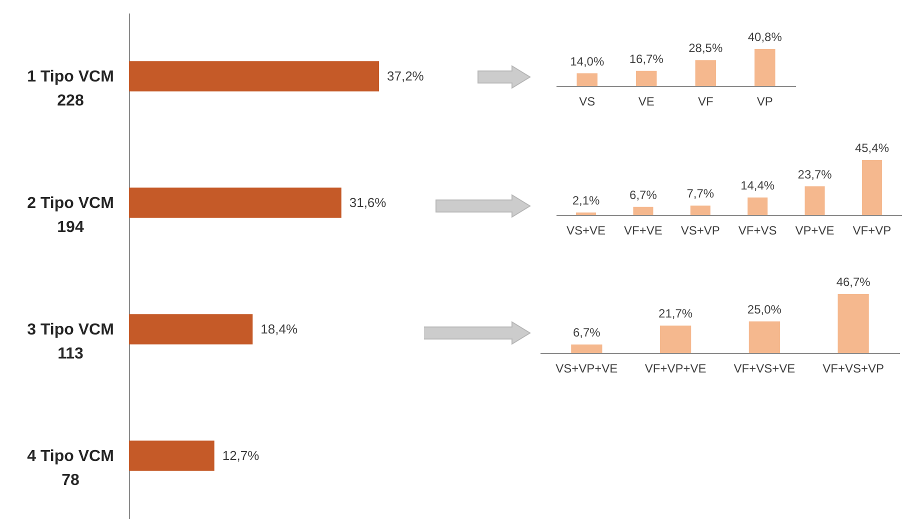 The height and width of the screenshot is (519, 904). Describe the element at coordinates (368, 202) in the screenshot. I see `data-label: 31,6%` at that location.